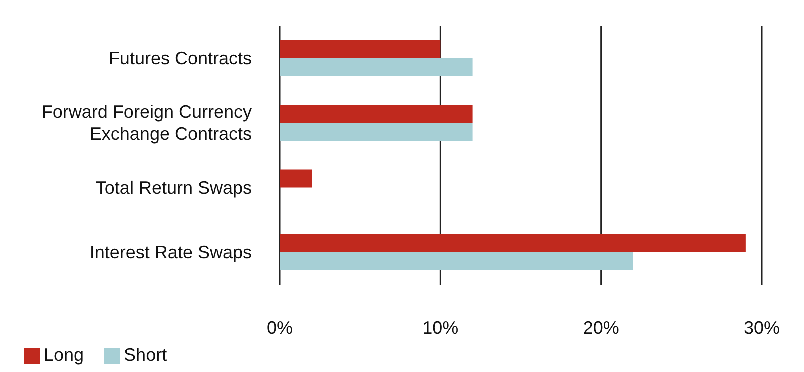 This screenshot has width=804, height=372. Describe the element at coordinates (146, 355) in the screenshot. I see `legend-label: Short` at that location.